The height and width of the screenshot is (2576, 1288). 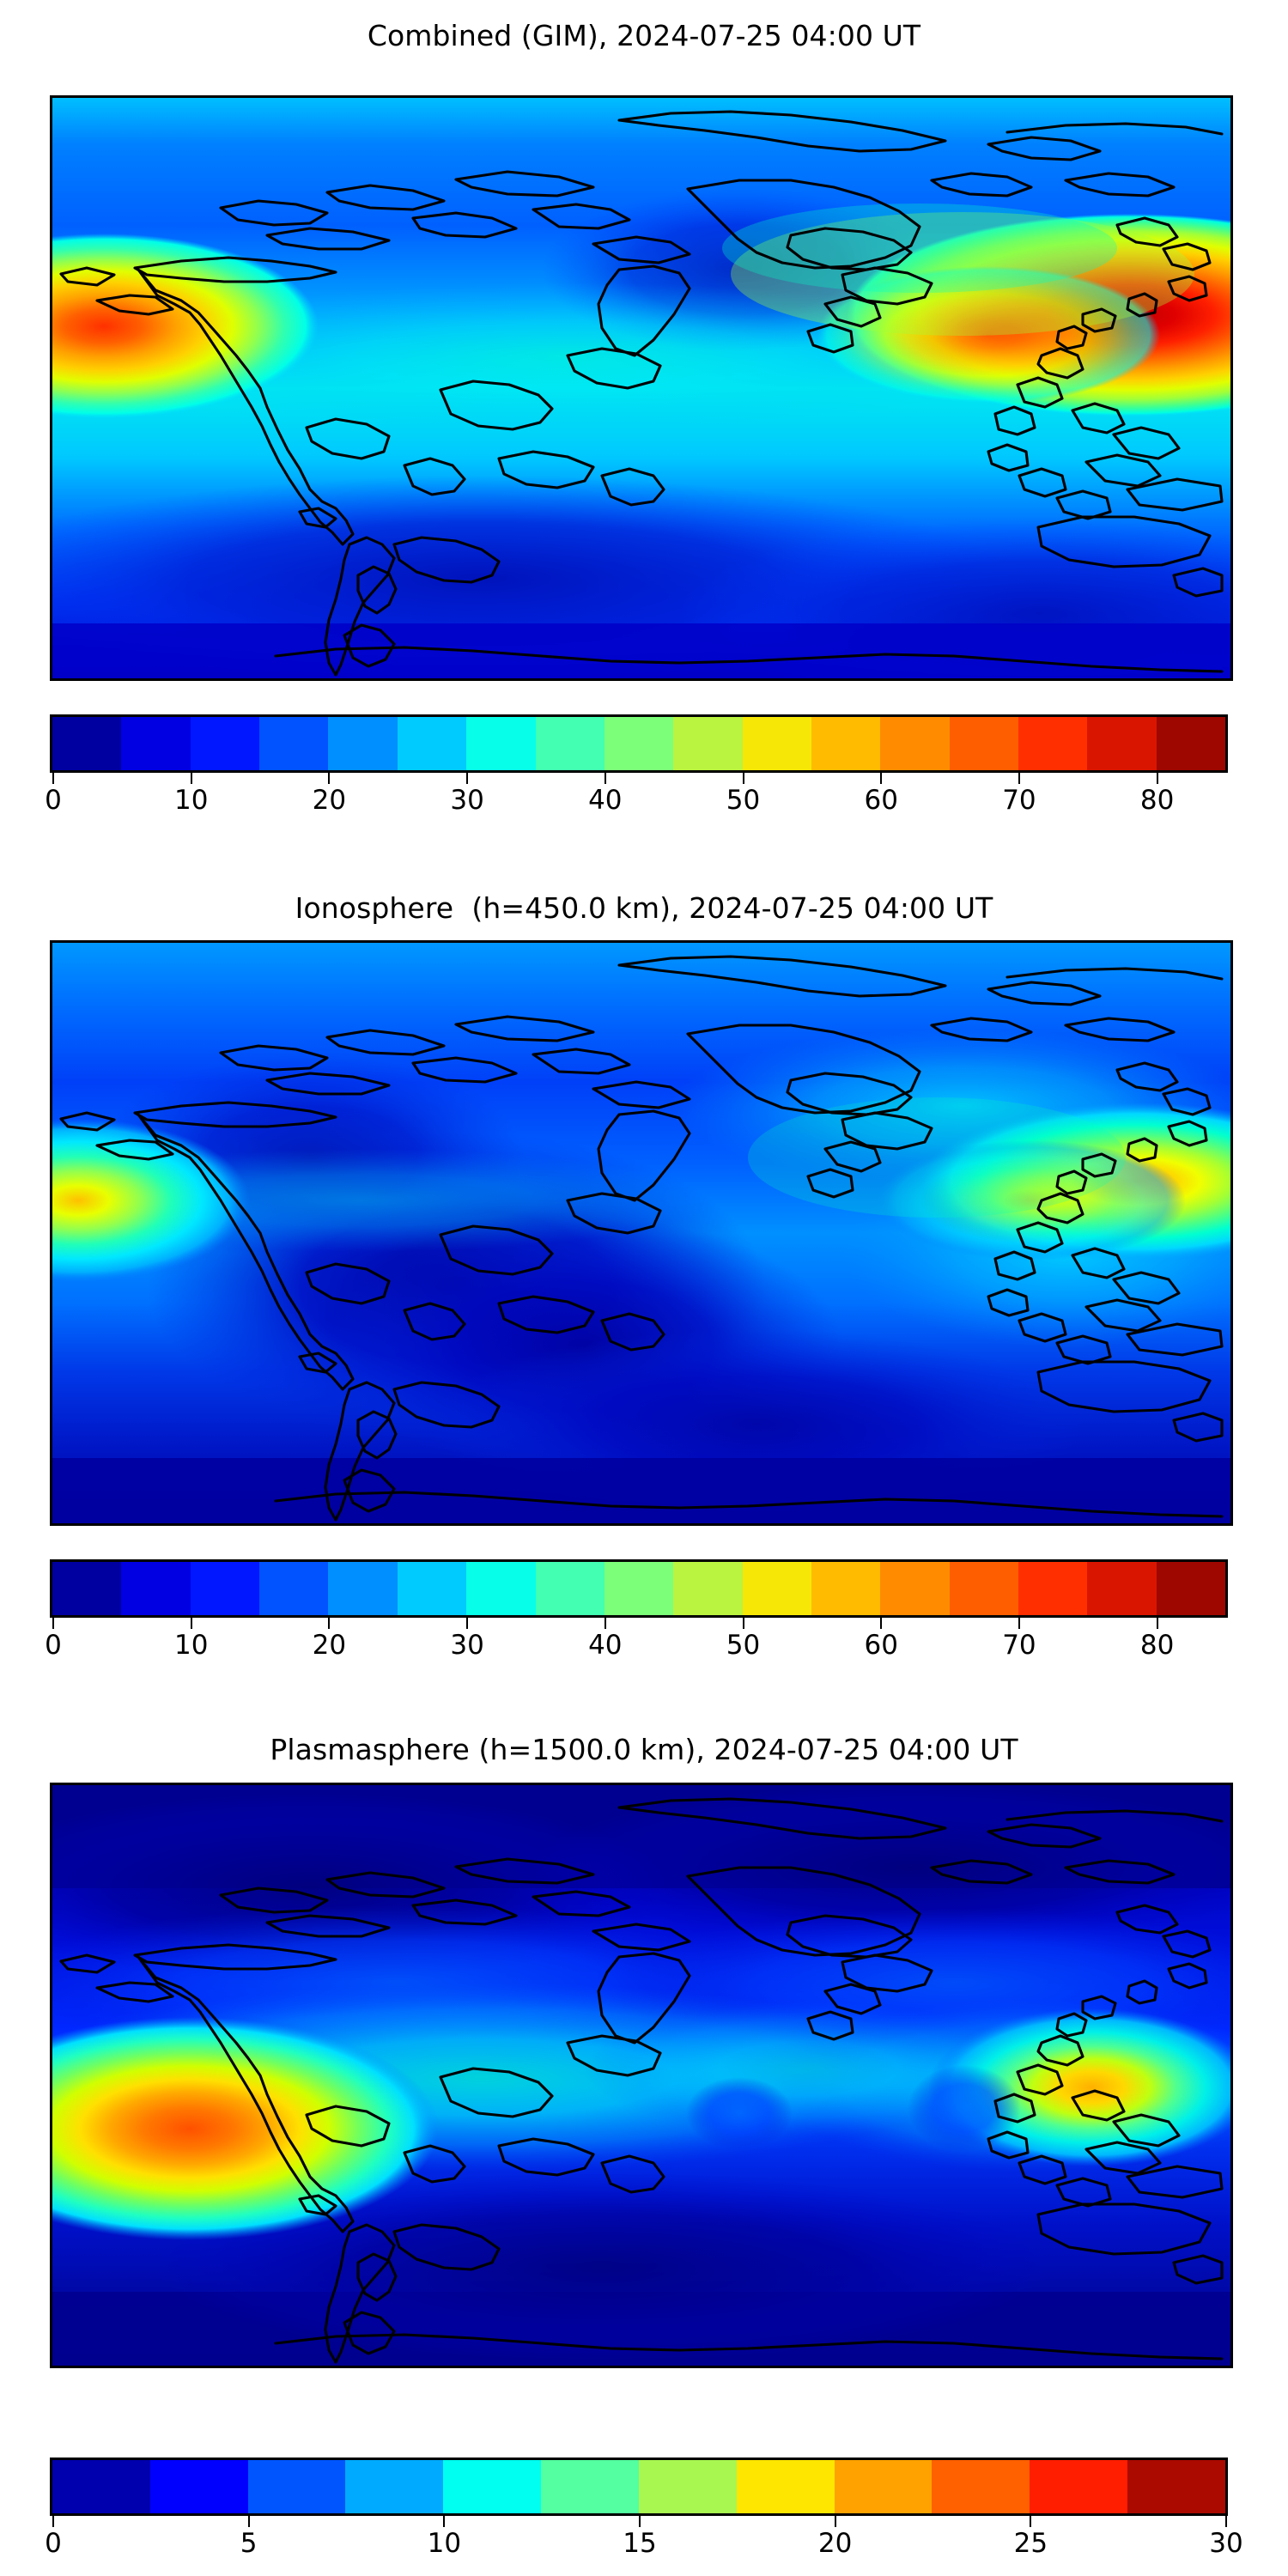 I want to click on colorbar-plasmasphere-axis: 0 5 10 15 20 25 30, so click(x=644, y=2540).